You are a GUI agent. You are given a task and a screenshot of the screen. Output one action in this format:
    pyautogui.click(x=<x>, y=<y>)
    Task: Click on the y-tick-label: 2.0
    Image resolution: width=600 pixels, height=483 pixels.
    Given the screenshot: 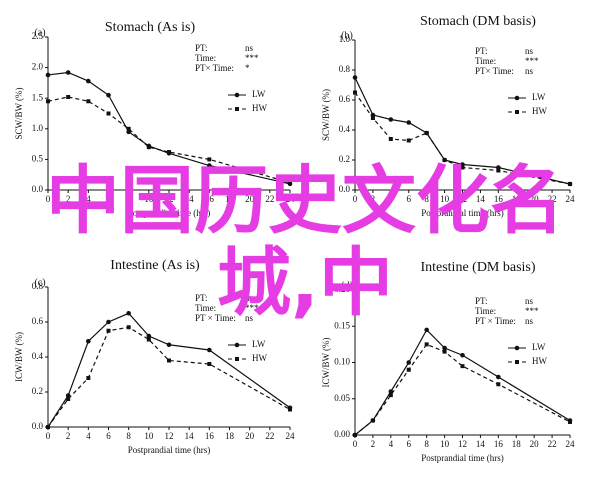 What is the action you would take?
    pyautogui.click(x=38, y=67)
    